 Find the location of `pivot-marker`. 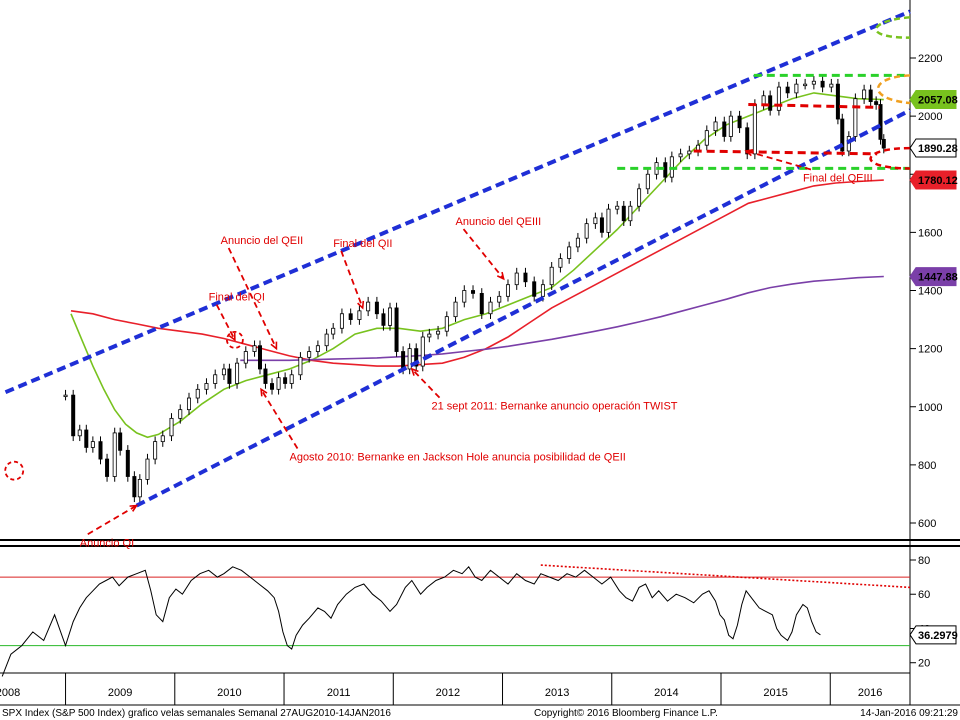

pivot-marker is located at coordinates (14, 470).